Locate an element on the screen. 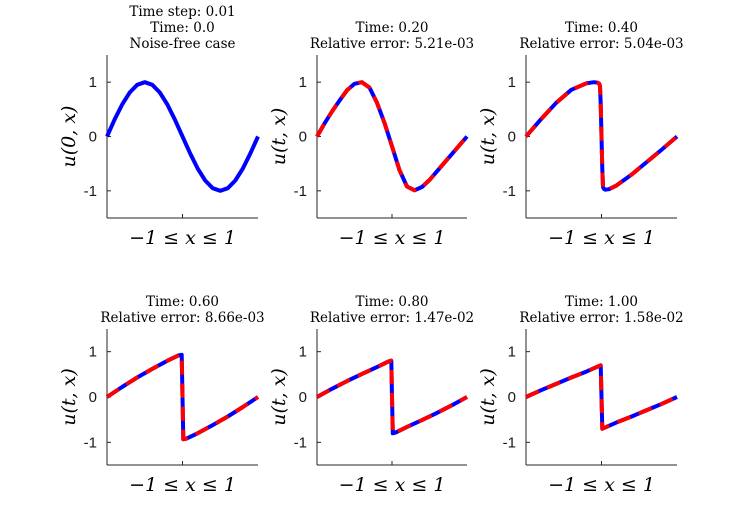 The width and height of the screenshot is (747, 523). subplot-title-line: Noise-free case is located at coordinates (183, 44).